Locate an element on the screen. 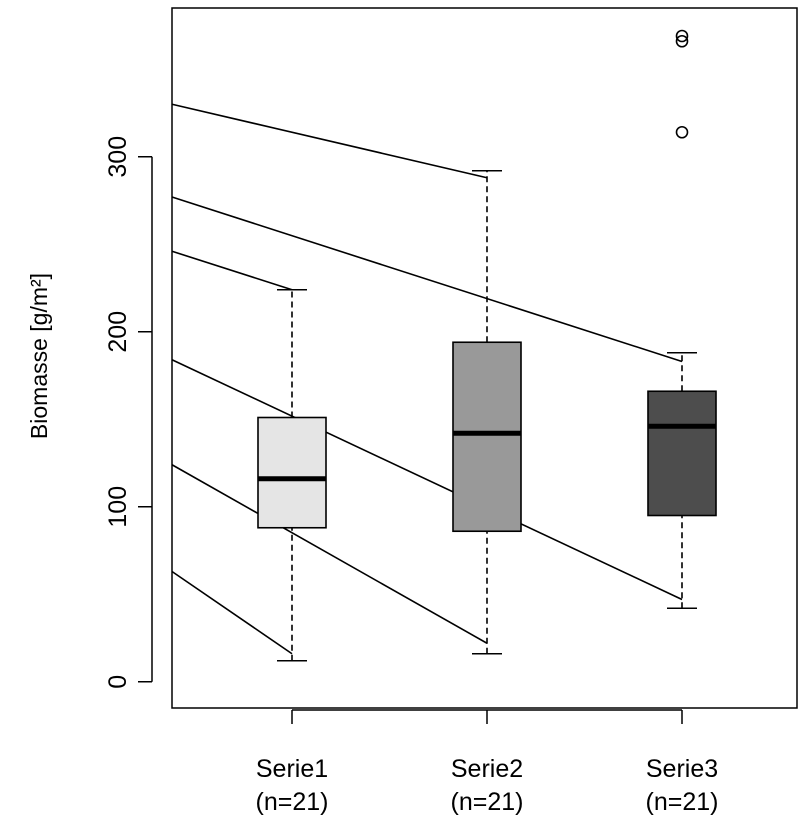 The width and height of the screenshot is (806, 816). box-serie2 is located at coordinates (487, 412).